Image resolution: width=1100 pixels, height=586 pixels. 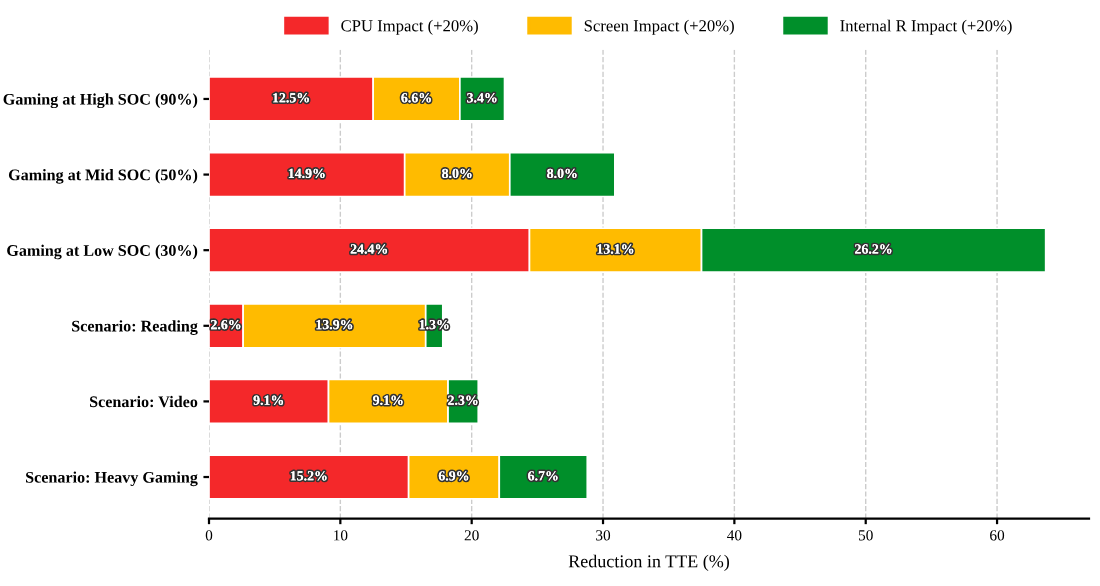 I want to click on legend-label: CPU Impact (+20%), so click(x=409, y=27).